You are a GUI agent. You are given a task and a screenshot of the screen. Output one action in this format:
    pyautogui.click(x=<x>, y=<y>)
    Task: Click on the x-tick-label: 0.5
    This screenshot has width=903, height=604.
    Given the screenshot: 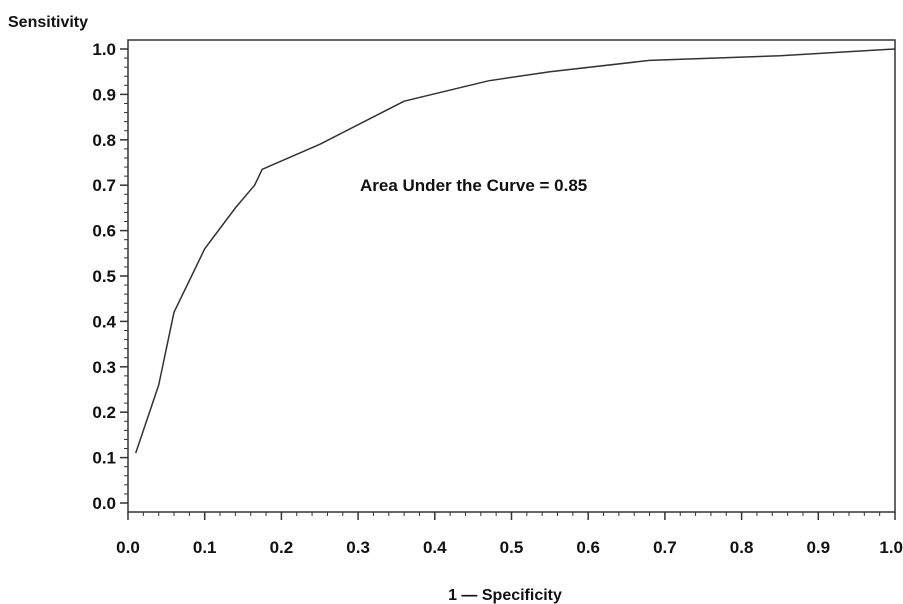 What is the action you would take?
    pyautogui.click(x=512, y=547)
    